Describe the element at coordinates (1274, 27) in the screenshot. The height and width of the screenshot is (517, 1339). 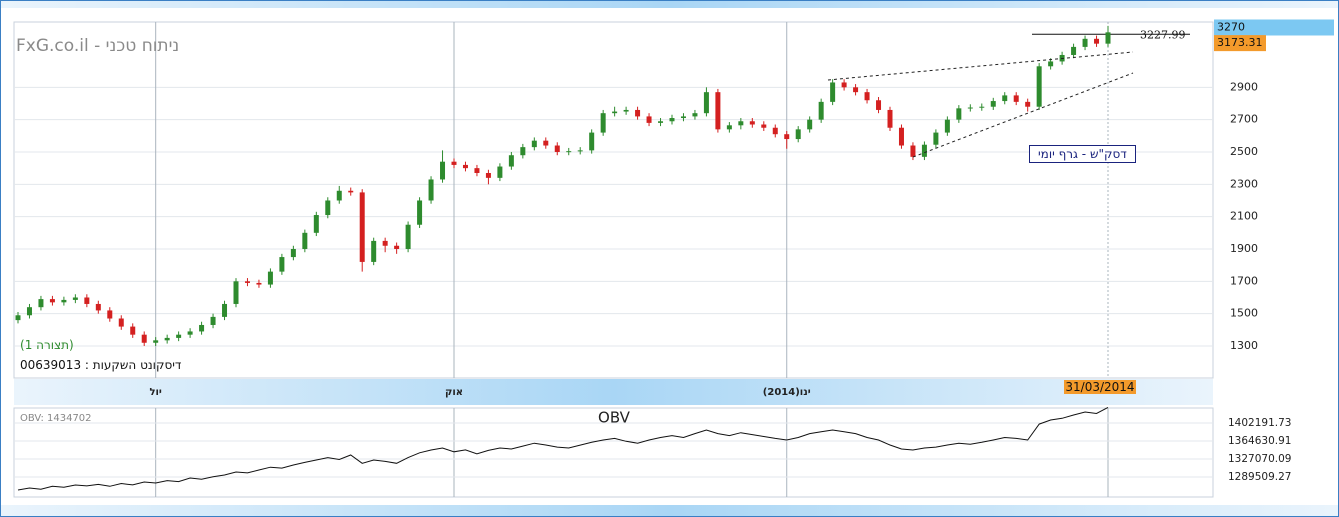
I see `high-marker-box` at that location.